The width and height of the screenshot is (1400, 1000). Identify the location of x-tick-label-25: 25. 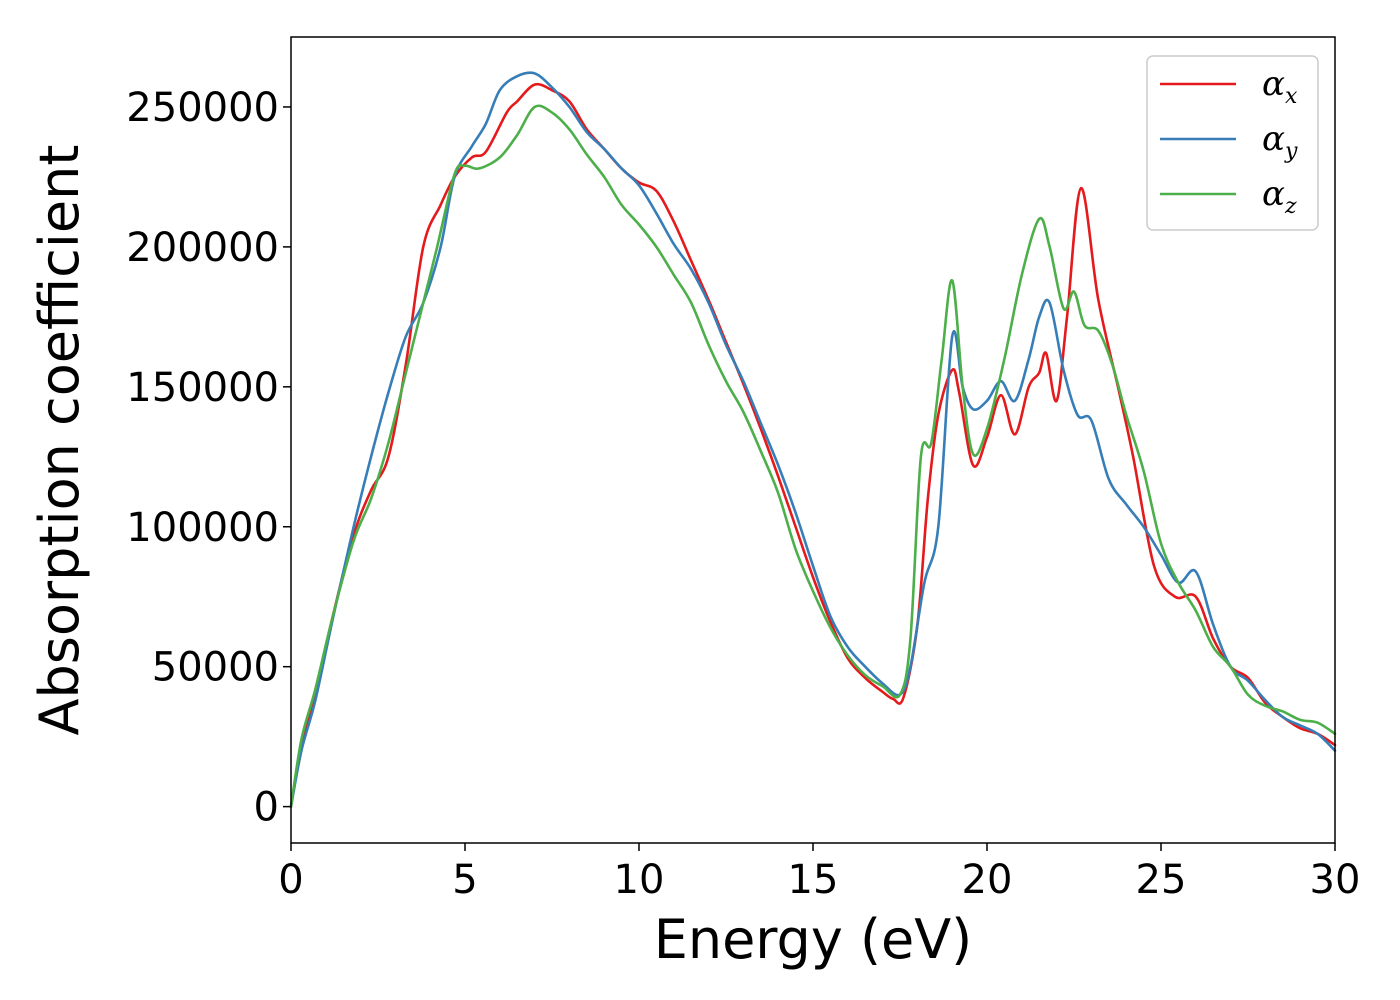
(1161, 880).